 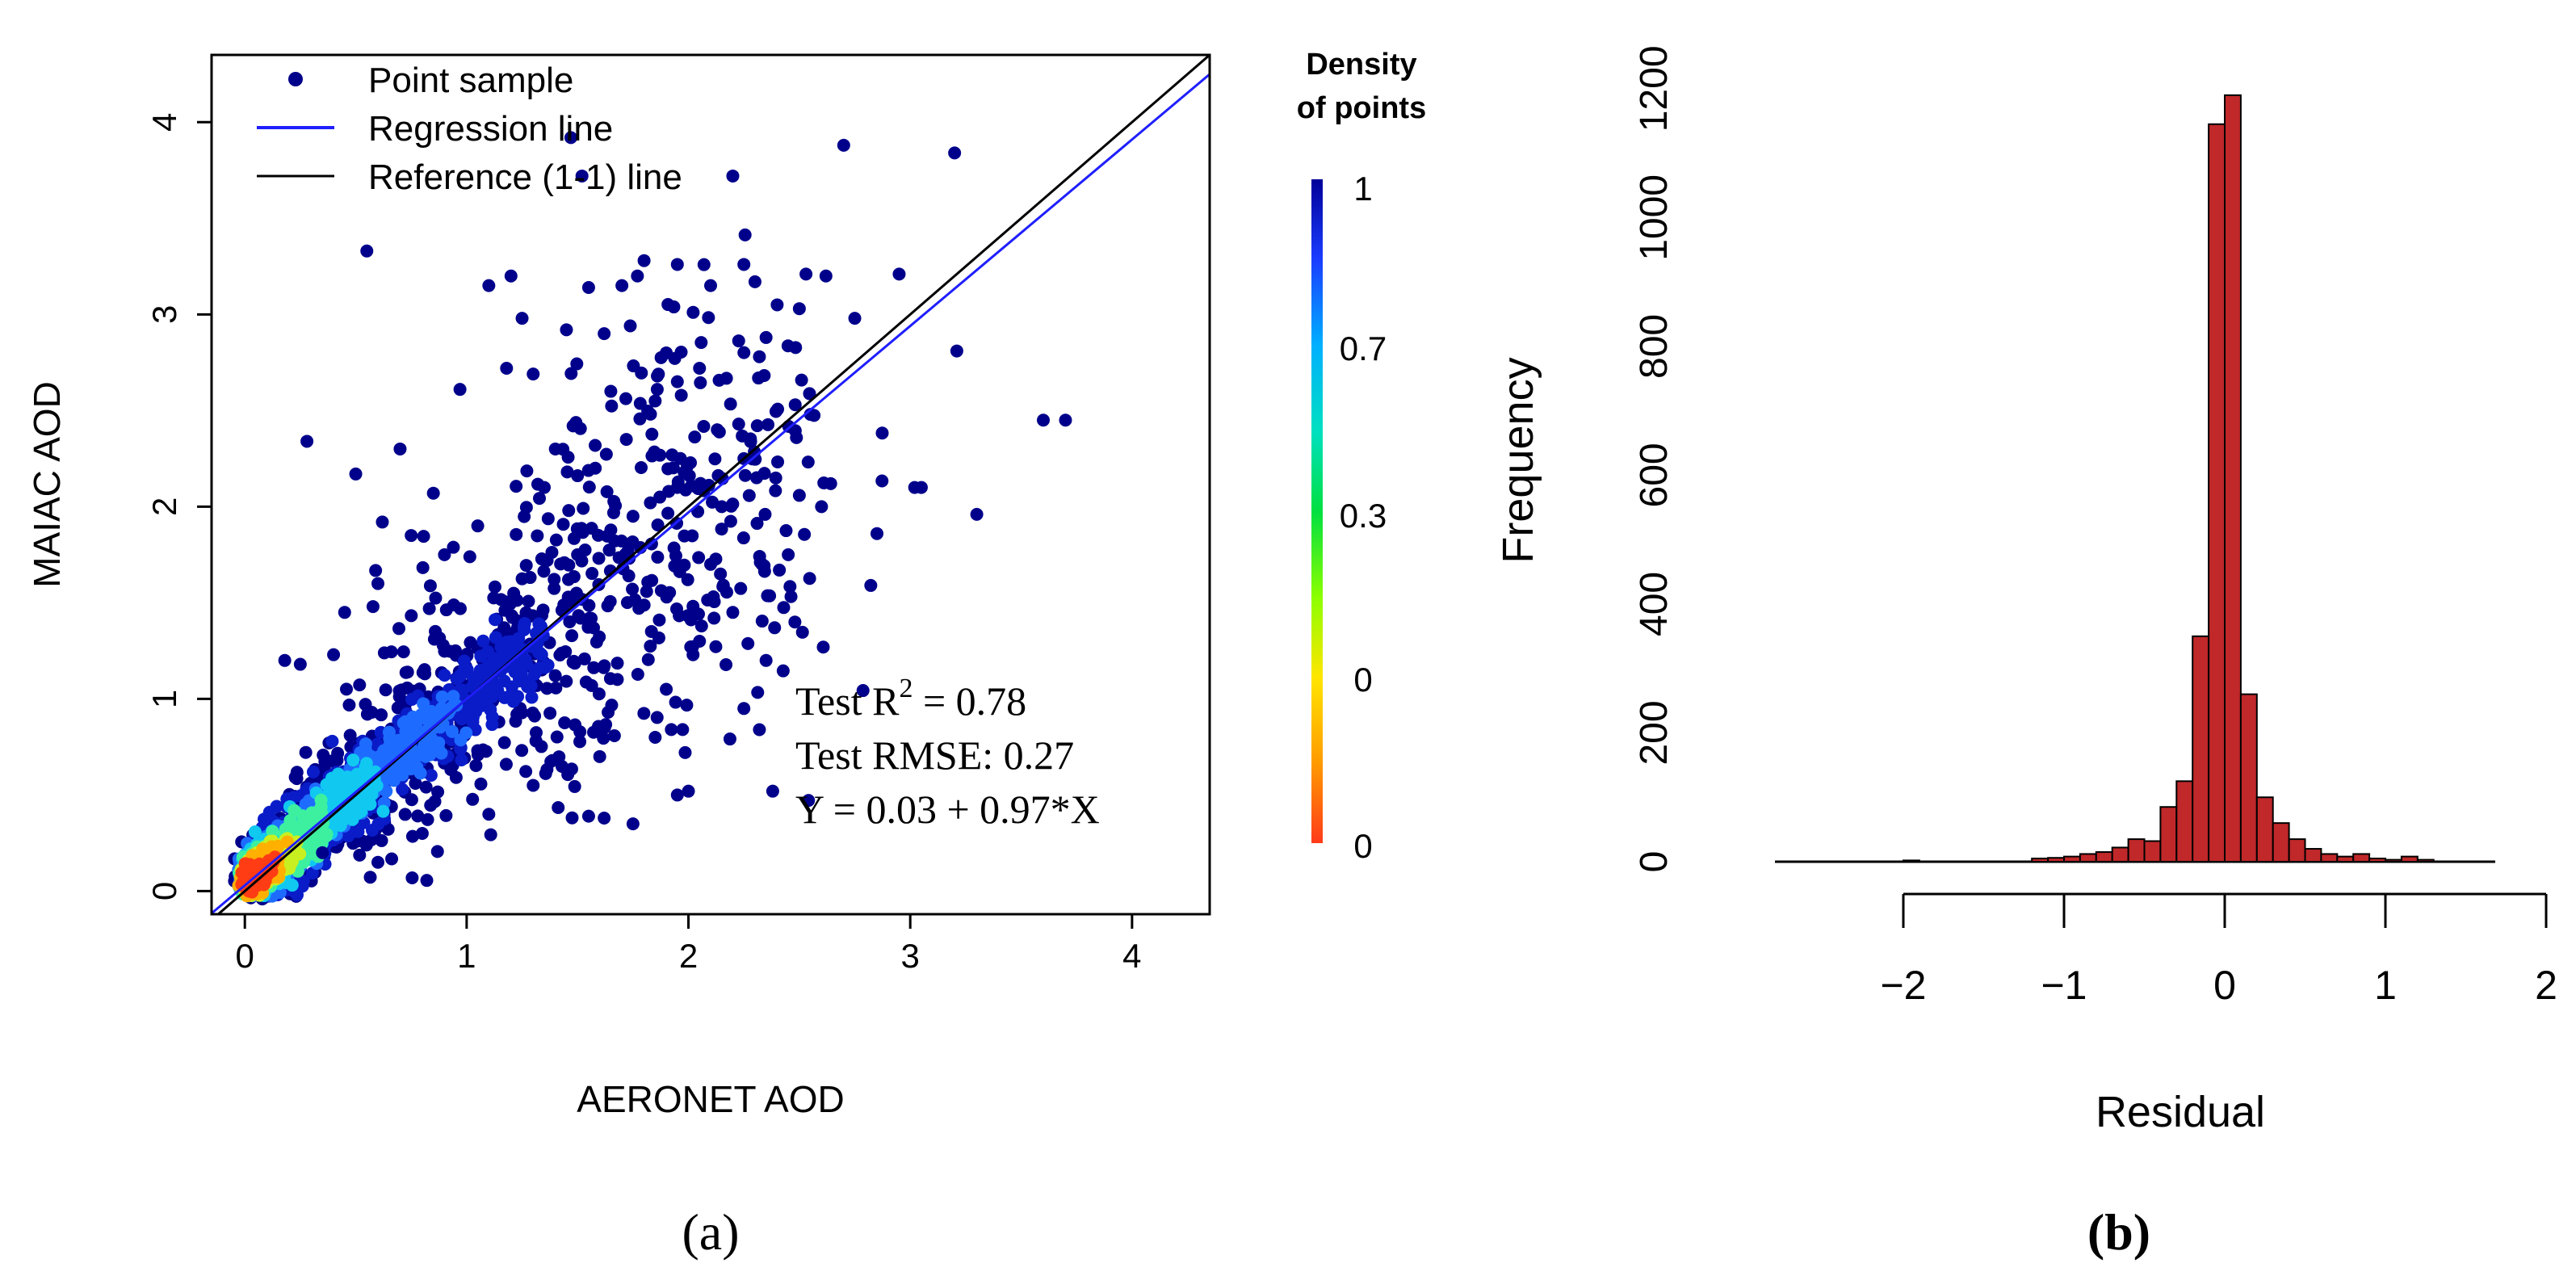 I want to click on legend-point-sample: Point sample, so click(x=470, y=80).